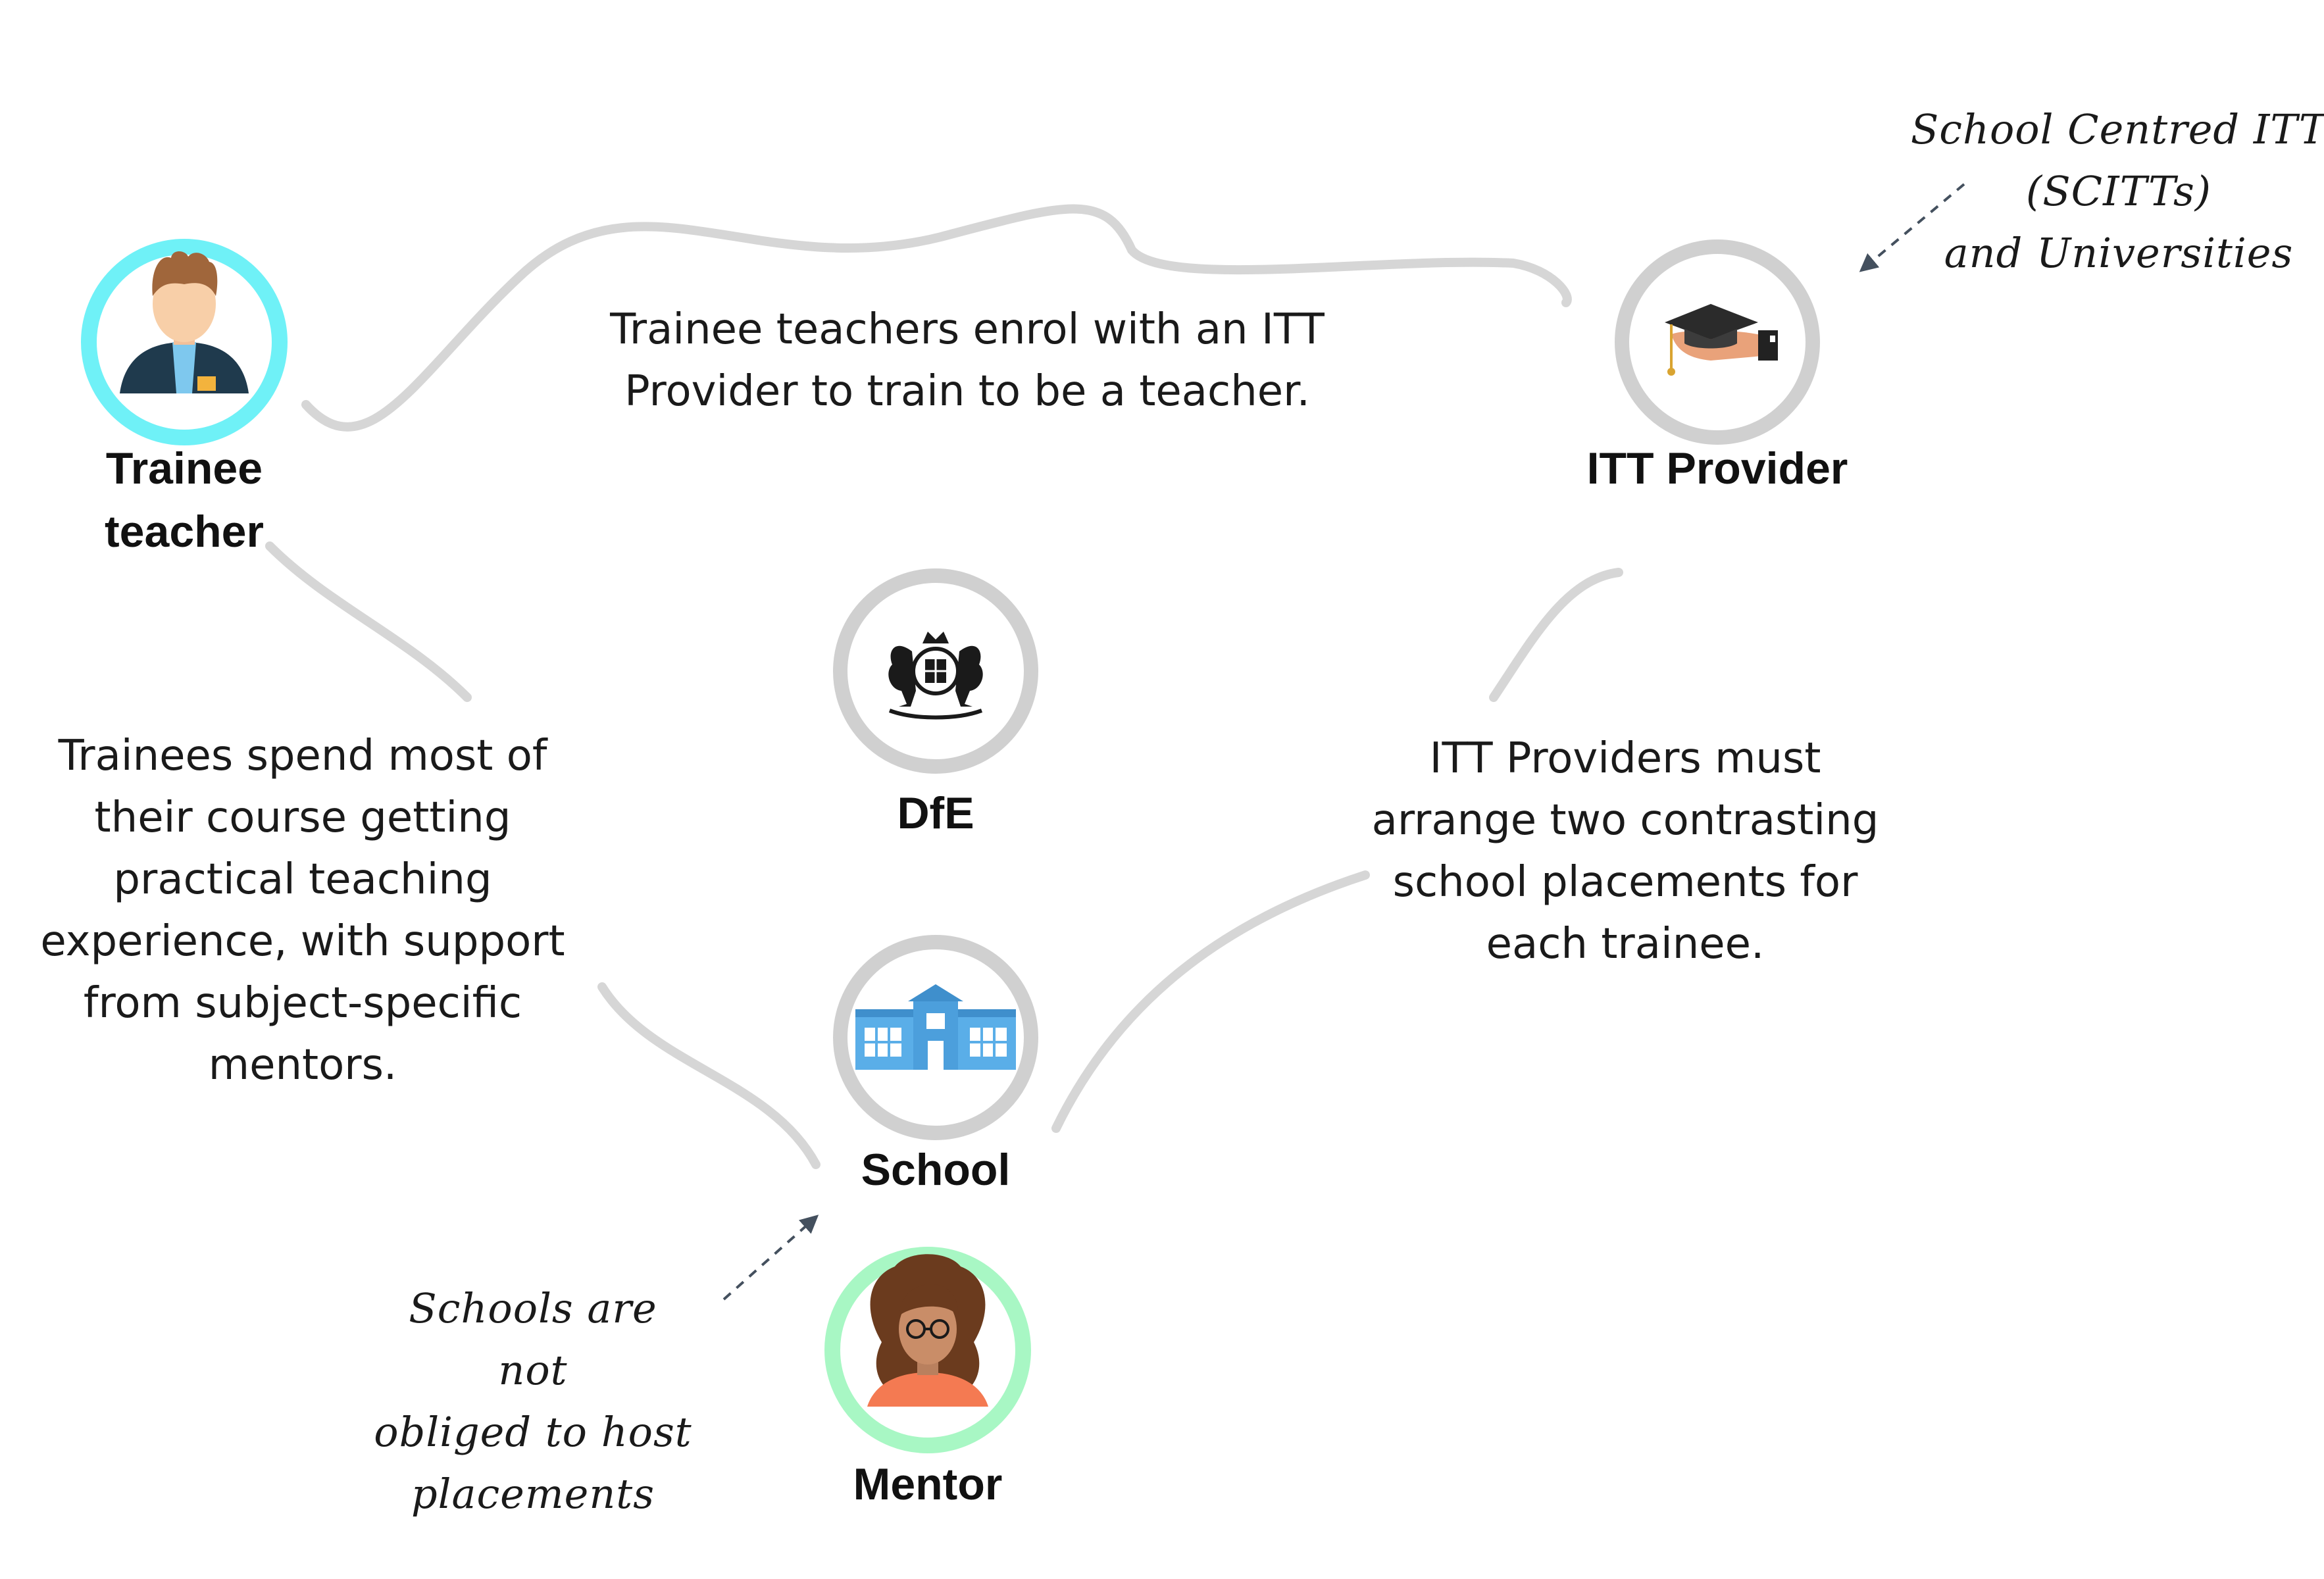 The width and height of the screenshot is (2324, 1579). I want to click on connector-trainee-provider, so click(936, 318).